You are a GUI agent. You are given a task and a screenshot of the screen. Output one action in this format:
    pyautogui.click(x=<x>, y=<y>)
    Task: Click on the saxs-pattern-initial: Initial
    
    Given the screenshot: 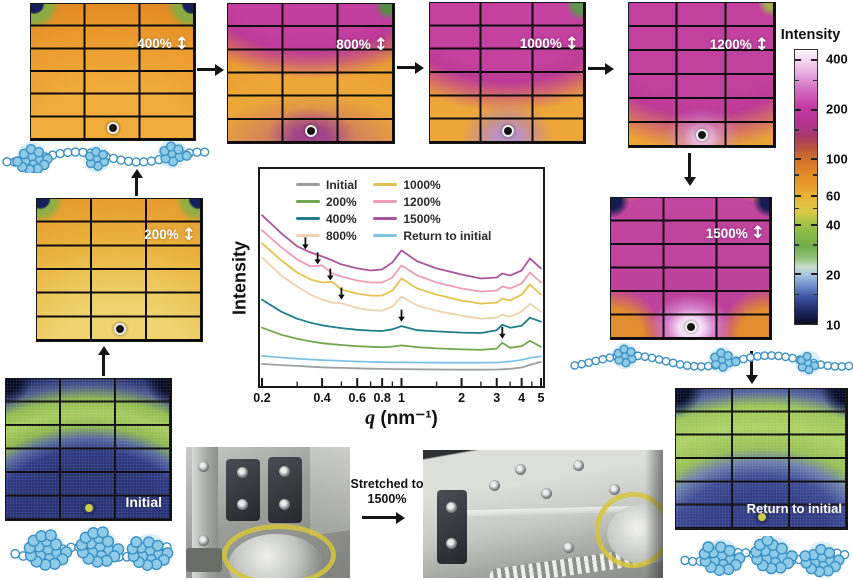 What is the action you would take?
    pyautogui.click(x=88, y=449)
    